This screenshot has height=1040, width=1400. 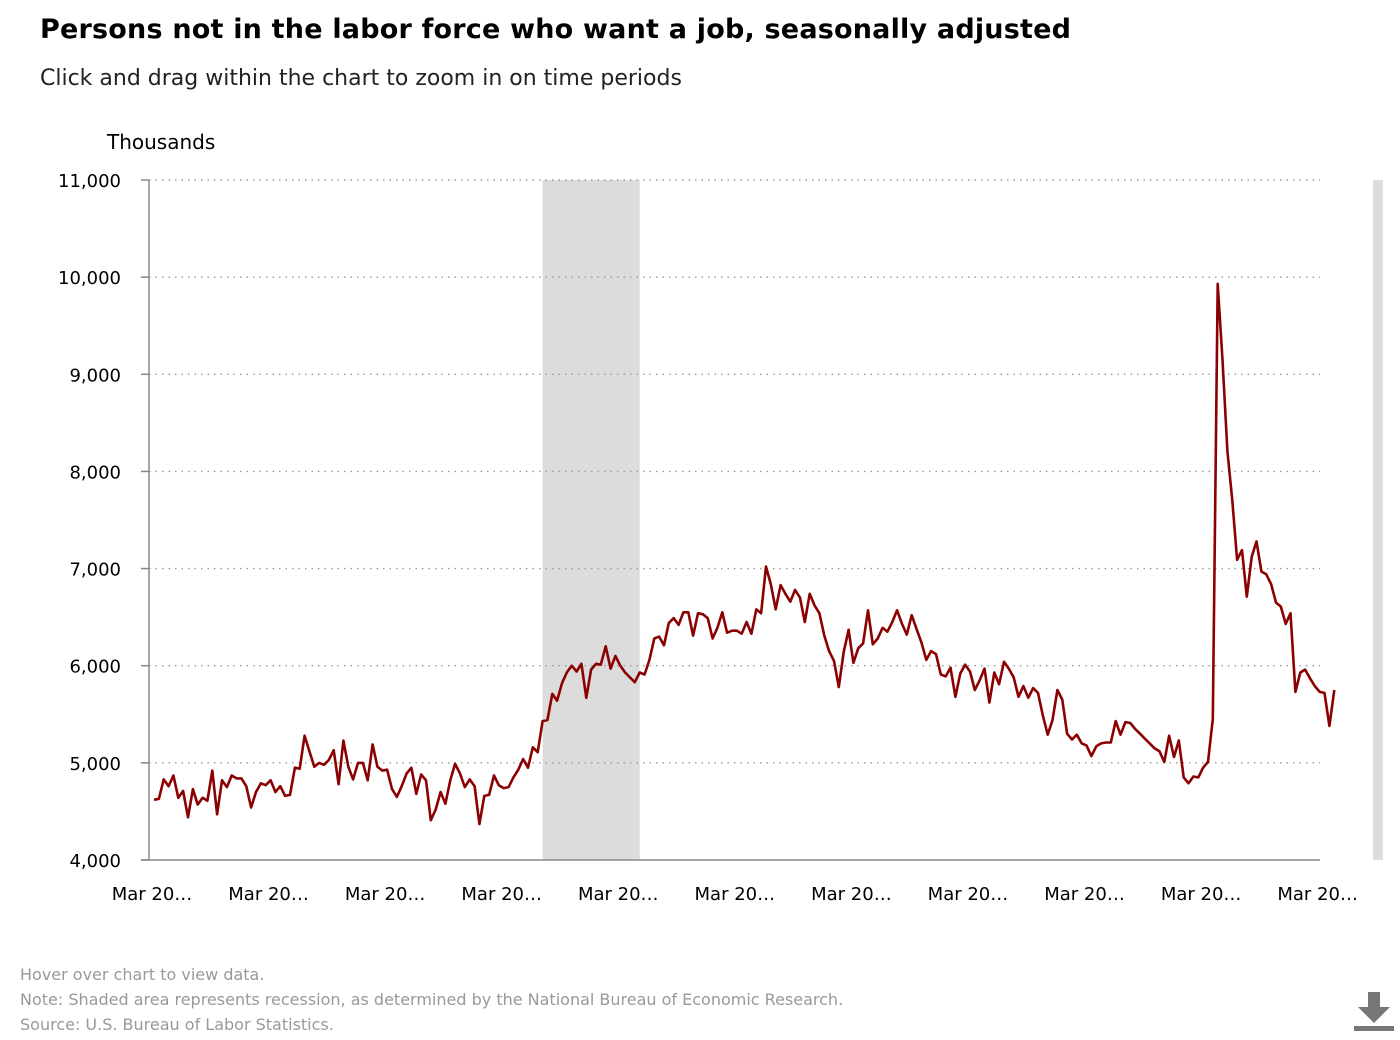 What do you see at coordinates (89, 278) in the screenshot?
I see `y-tick-label: 10,000` at bounding box center [89, 278].